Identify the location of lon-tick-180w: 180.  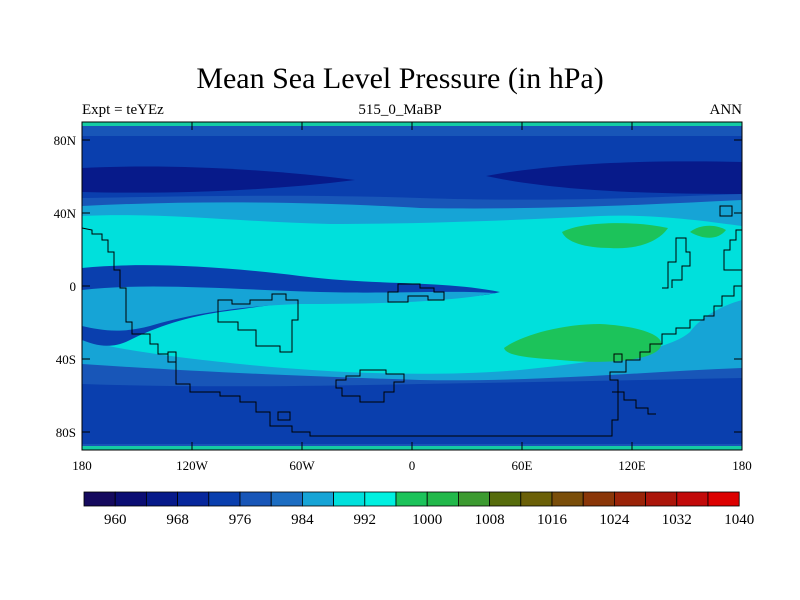
(82, 465).